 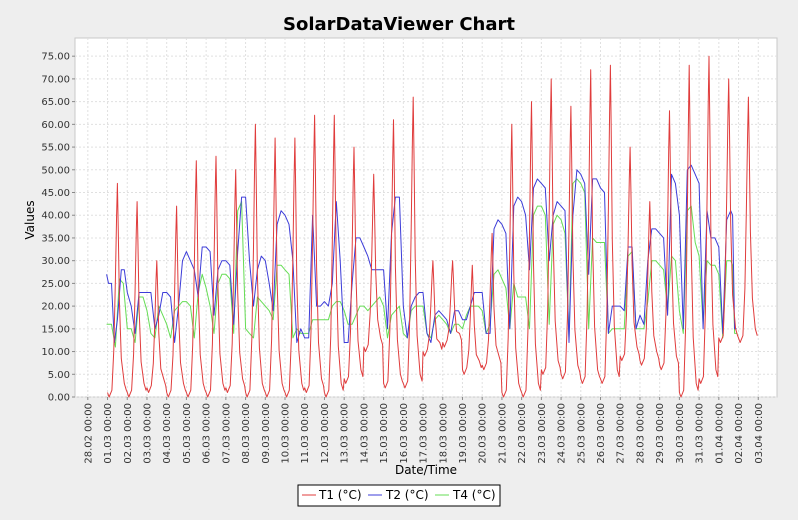 What do you see at coordinates (384, 433) in the screenshot?
I see `x-tick-label: 15.03 00:00` at bounding box center [384, 433].